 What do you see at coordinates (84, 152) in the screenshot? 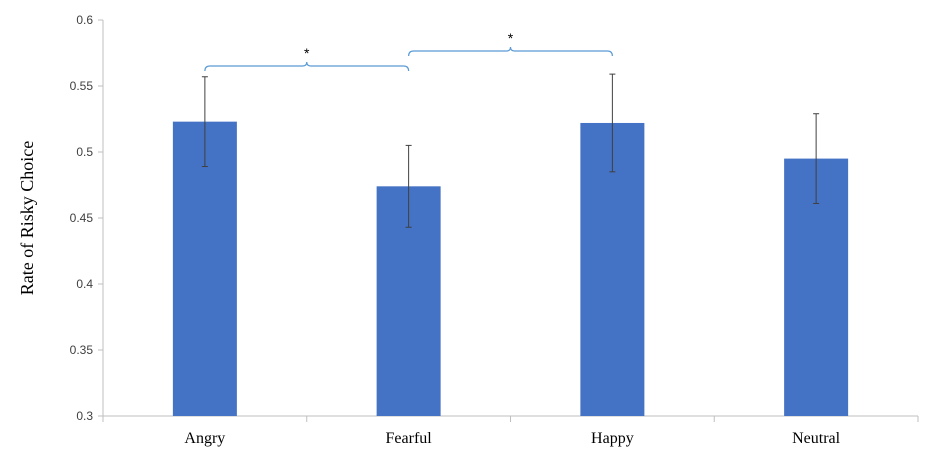
I see `y-tick-label: 0.5` at bounding box center [84, 152].